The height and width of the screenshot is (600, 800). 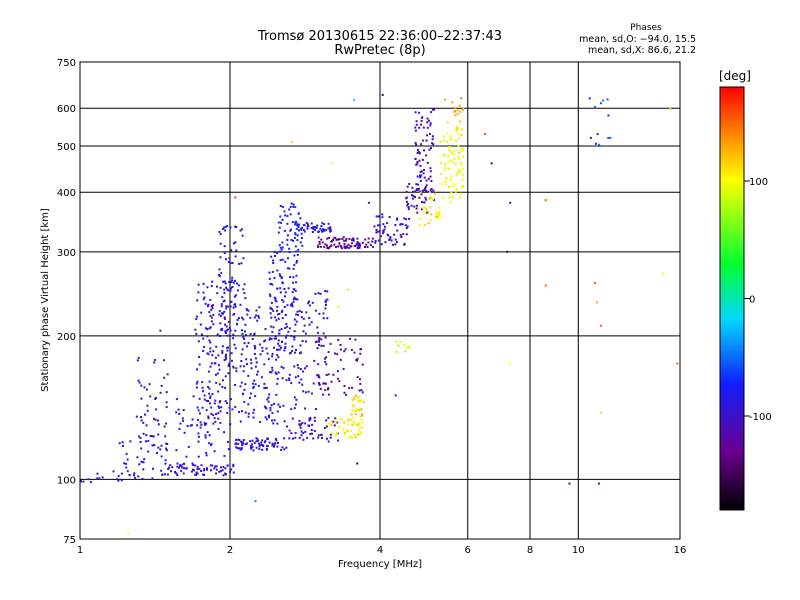 I want to click on x-tick-label: 6, so click(x=468, y=550).